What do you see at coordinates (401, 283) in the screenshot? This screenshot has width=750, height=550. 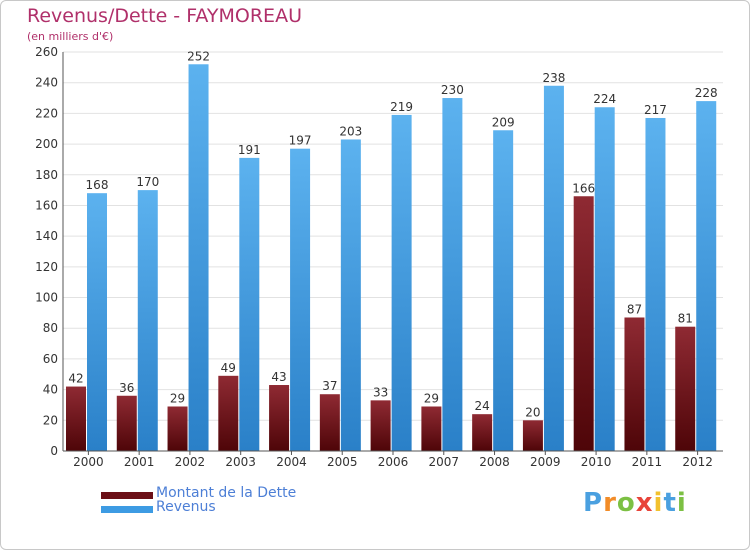 I see `bar-revenus-2006` at bounding box center [401, 283].